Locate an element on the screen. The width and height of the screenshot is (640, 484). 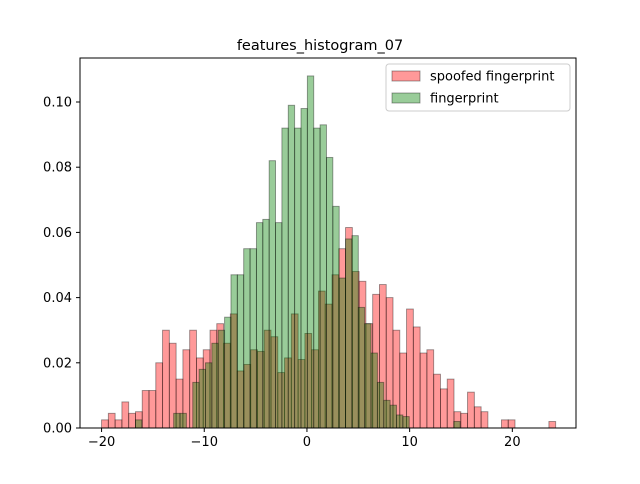
x-tick-label: 0 is located at coordinates (307, 442).